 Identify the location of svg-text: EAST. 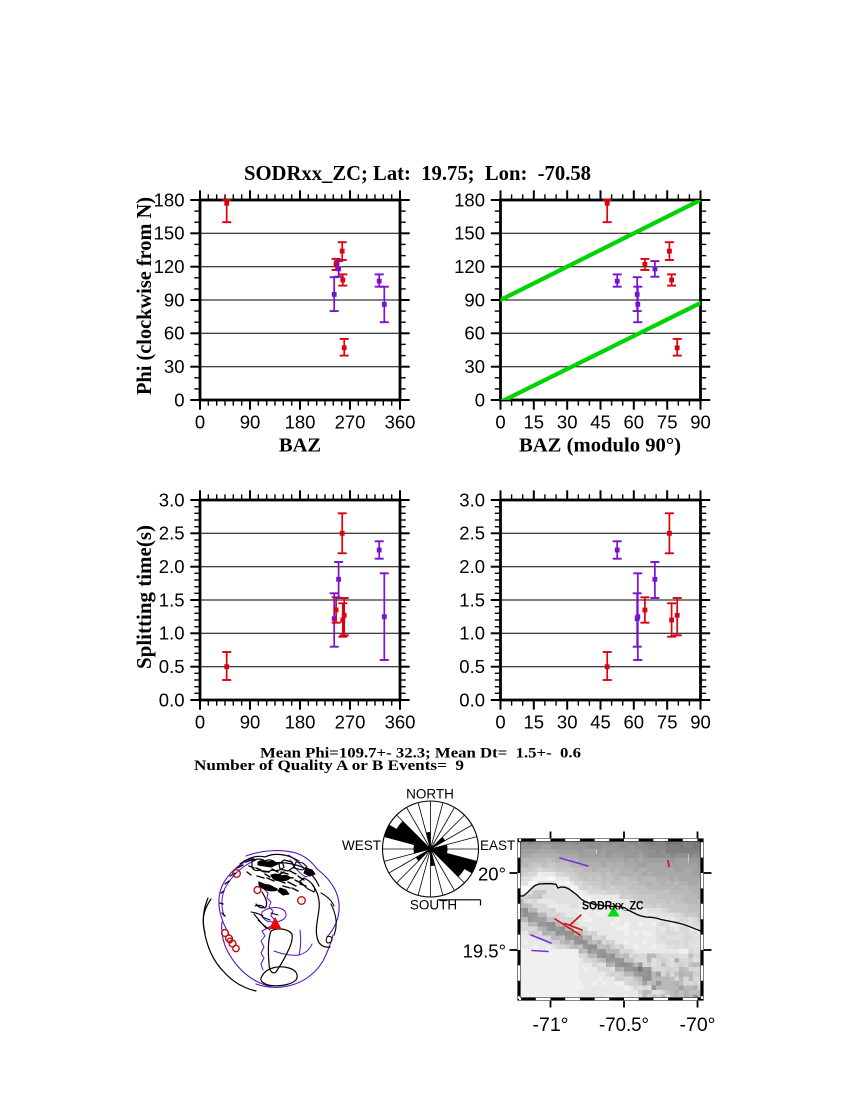
(497, 845).